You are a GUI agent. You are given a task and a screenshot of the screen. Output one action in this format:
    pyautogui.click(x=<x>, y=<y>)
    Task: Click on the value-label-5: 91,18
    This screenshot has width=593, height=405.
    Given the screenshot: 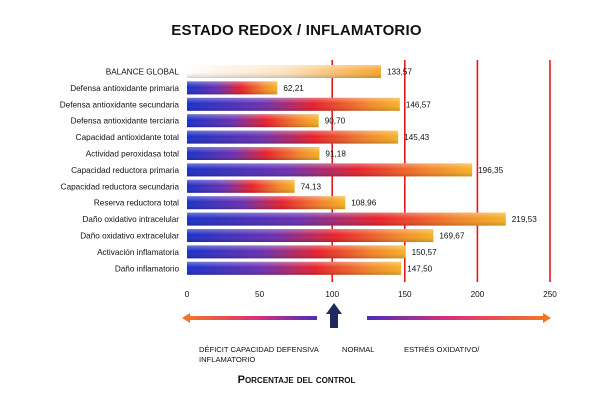 What is the action you would take?
    pyautogui.click(x=335, y=154)
    